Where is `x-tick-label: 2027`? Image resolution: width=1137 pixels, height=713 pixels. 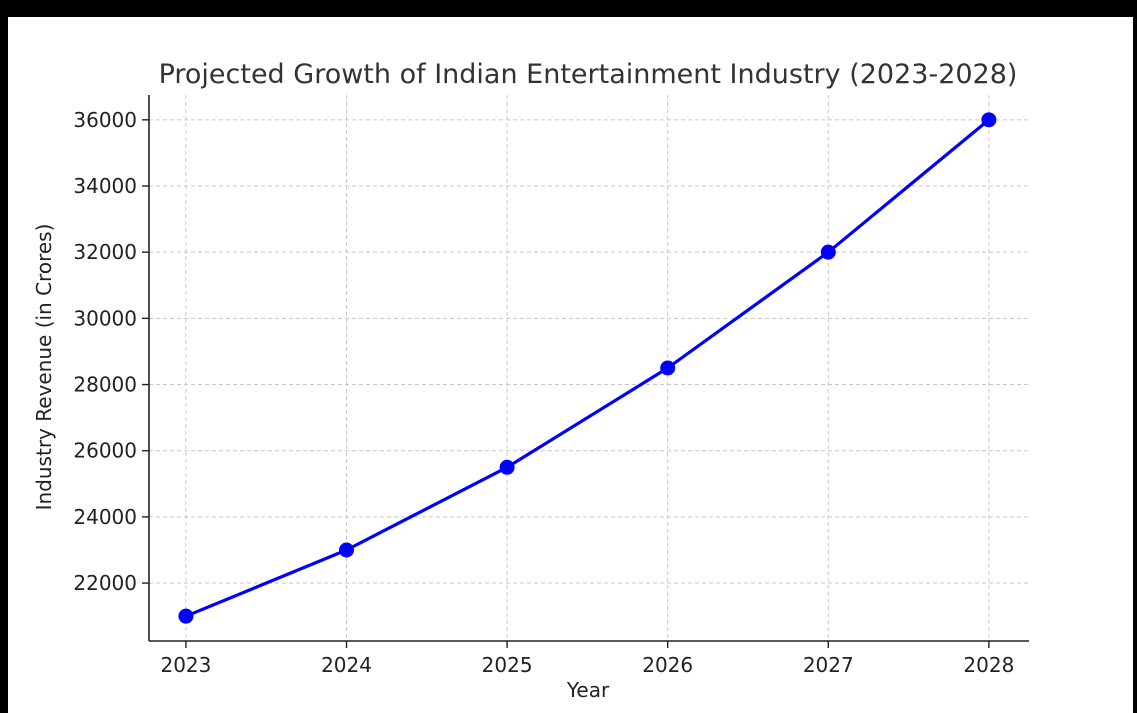
x-tick-label: 2027 is located at coordinates (828, 665).